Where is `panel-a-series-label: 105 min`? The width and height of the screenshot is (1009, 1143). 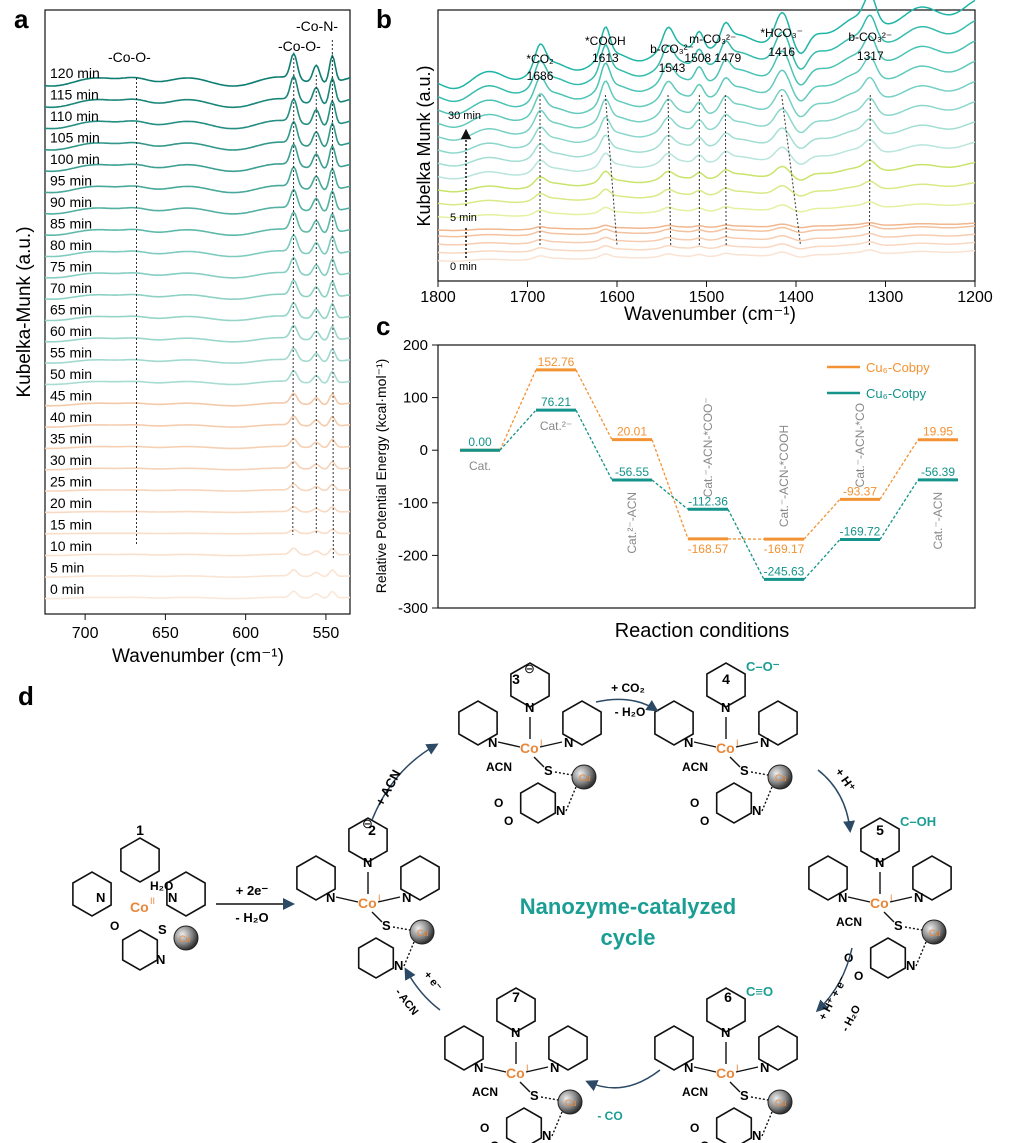
panel-a-series-label: 105 min is located at coordinates (75, 138).